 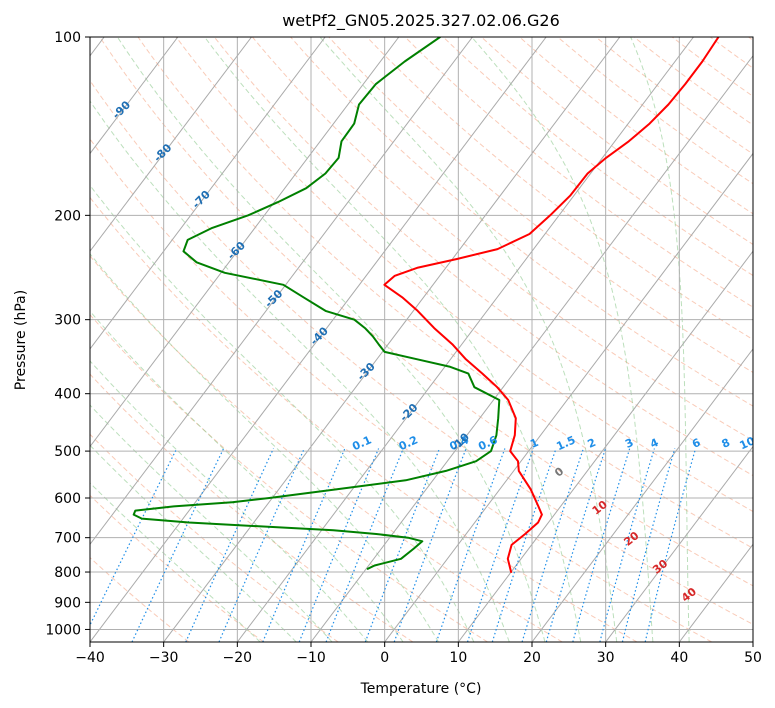 What do you see at coordinates (67, 499) in the screenshot?
I see `y-tick-label: 600` at bounding box center [67, 499].